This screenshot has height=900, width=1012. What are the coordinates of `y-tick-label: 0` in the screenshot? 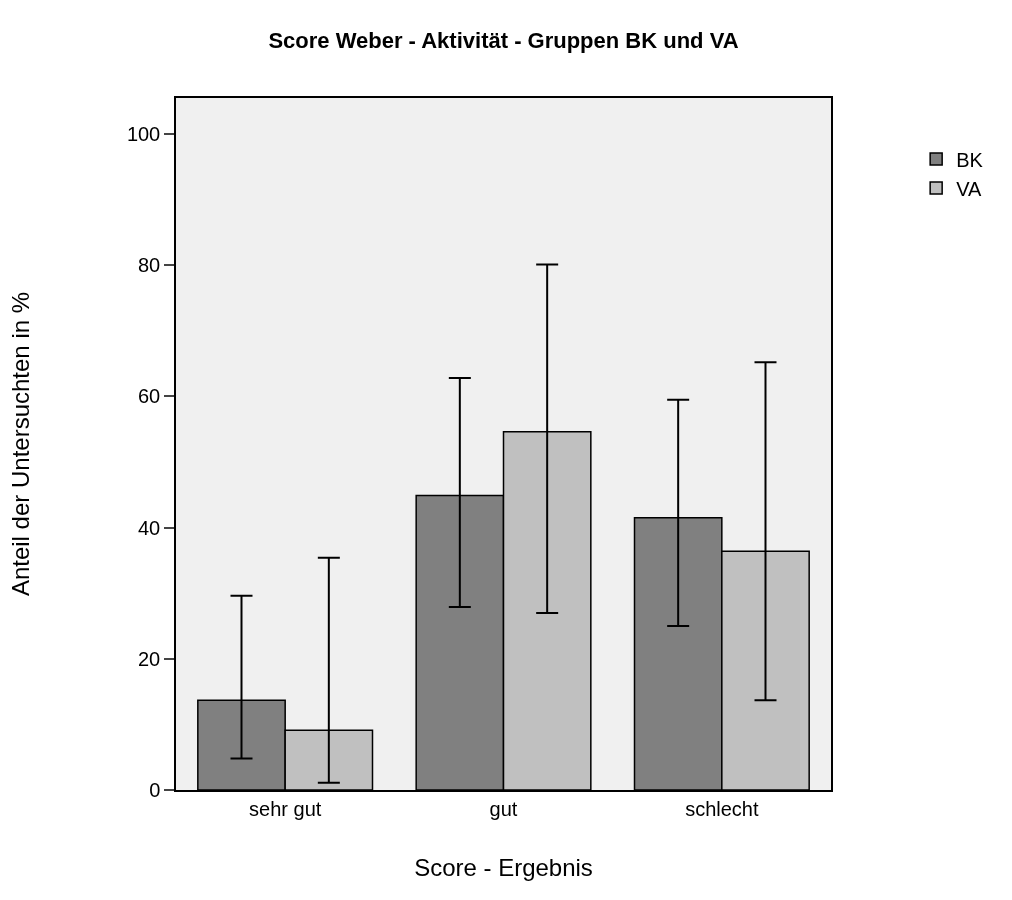 It's located at (155, 790).